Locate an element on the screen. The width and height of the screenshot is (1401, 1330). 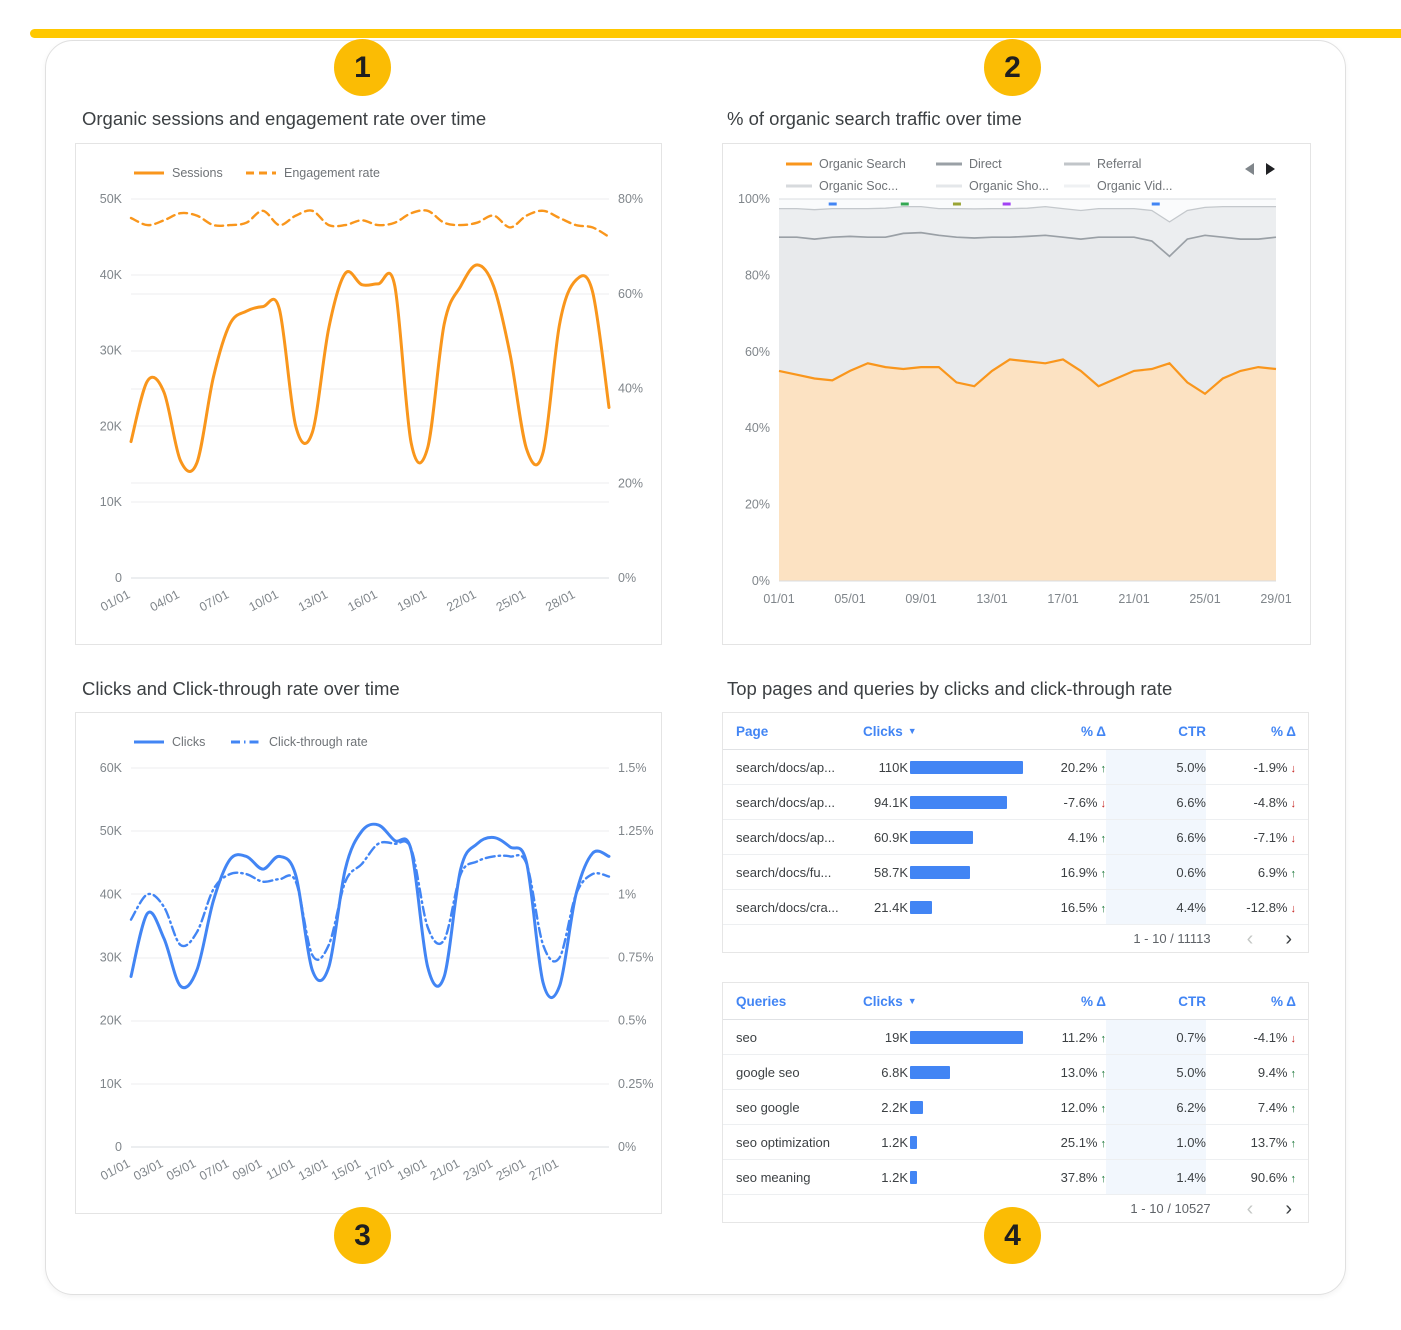
axis-label: 21/01 is located at coordinates (1133, 599).